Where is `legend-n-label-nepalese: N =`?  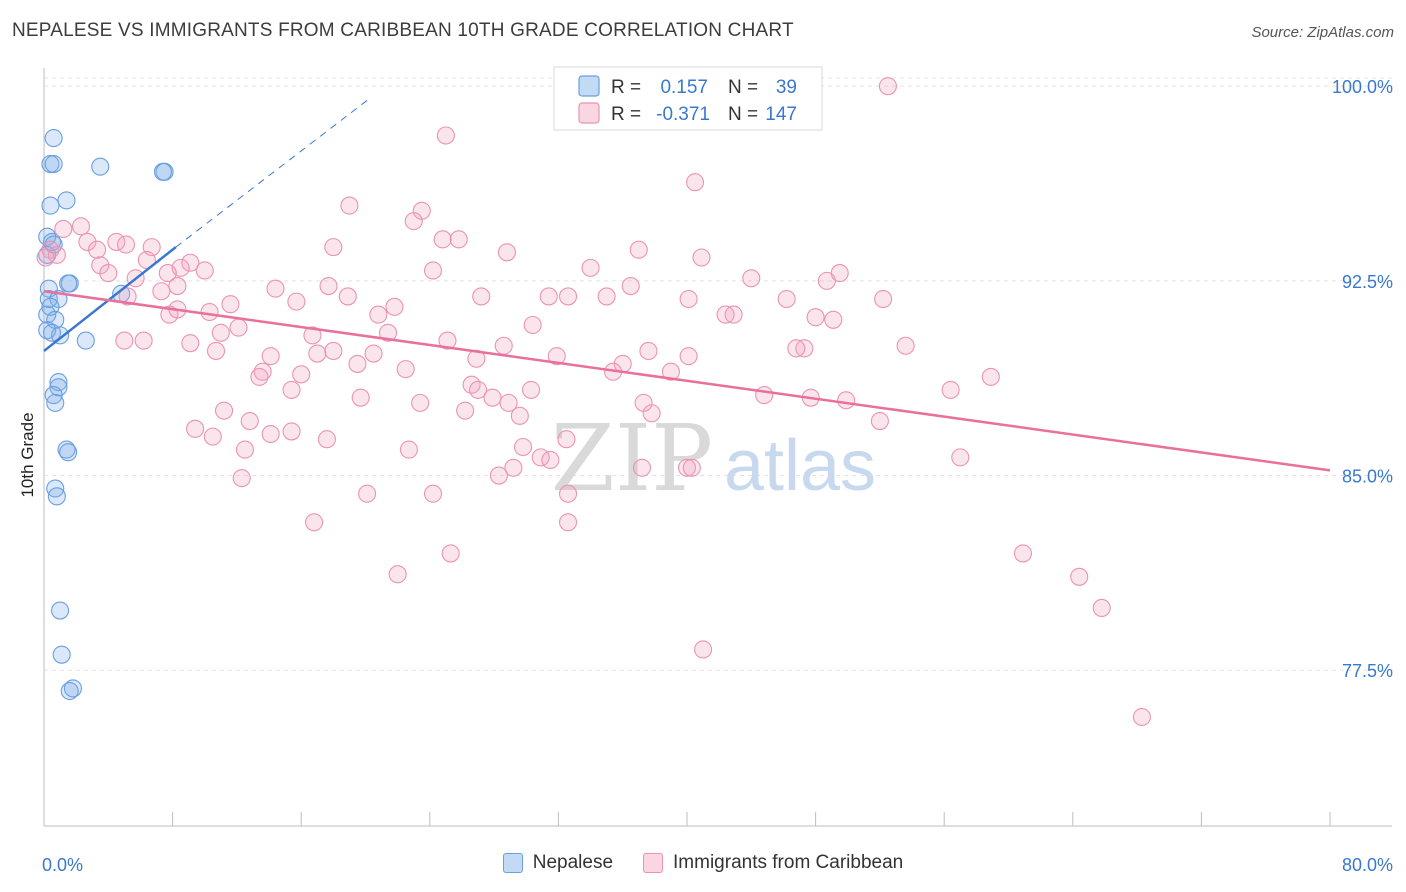
legend-n-label-nepalese: N = is located at coordinates (743, 87).